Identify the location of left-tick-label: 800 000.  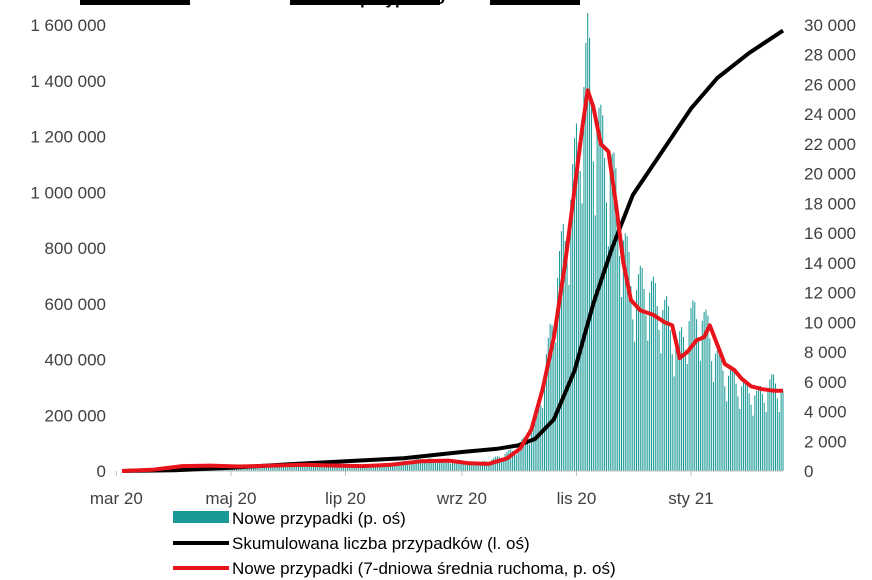
(75, 248).